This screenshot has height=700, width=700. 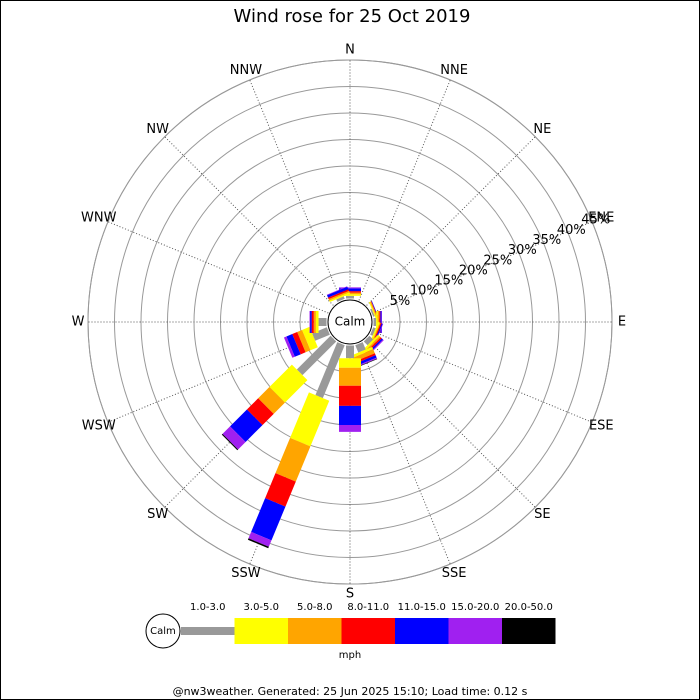 I want to click on calm-label: Calm, so click(x=350, y=322).